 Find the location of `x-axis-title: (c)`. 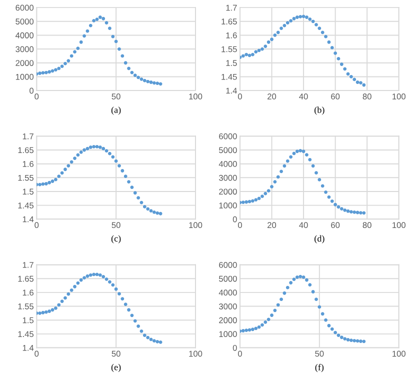

x-axis-title: (c) is located at coordinates (116, 239).